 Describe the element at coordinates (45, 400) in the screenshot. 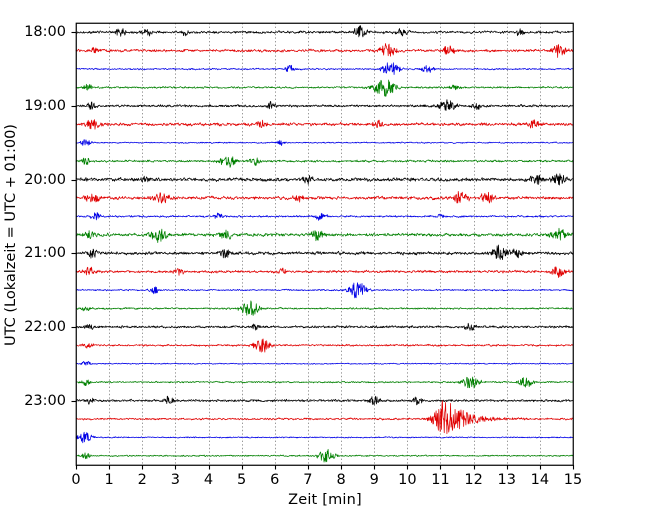

I see `y-tick-label-2300: 23:00` at that location.